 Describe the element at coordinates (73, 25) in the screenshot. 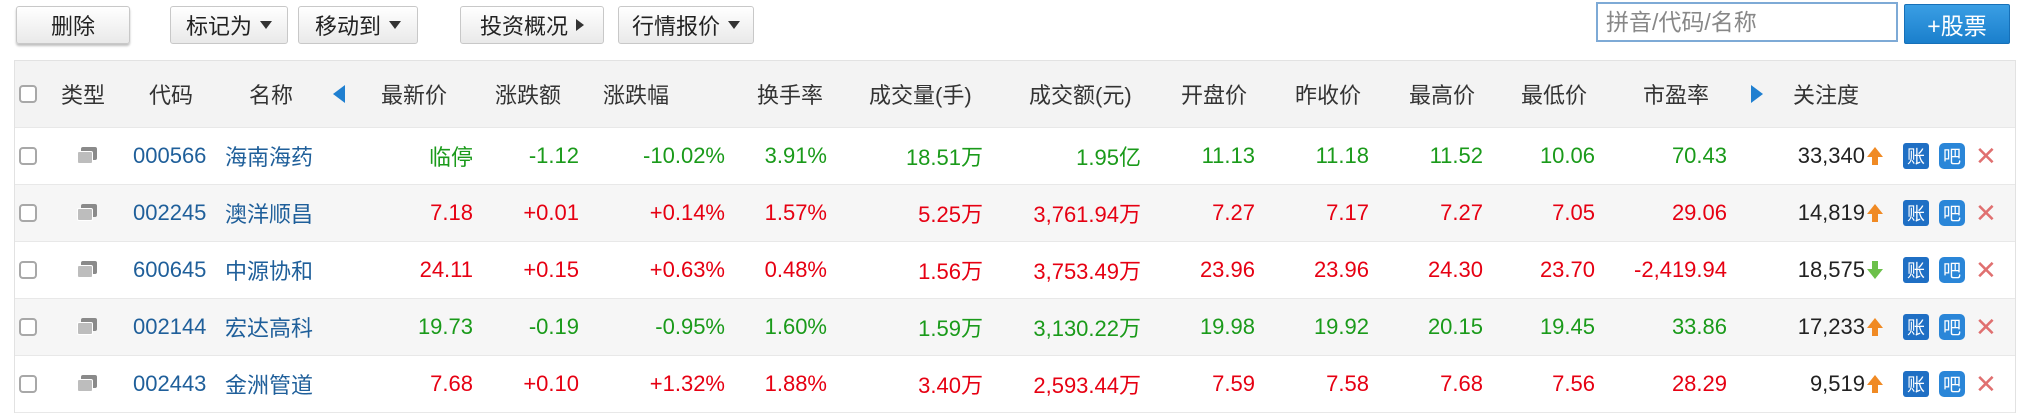

I see `delete-button: 删除` at that location.